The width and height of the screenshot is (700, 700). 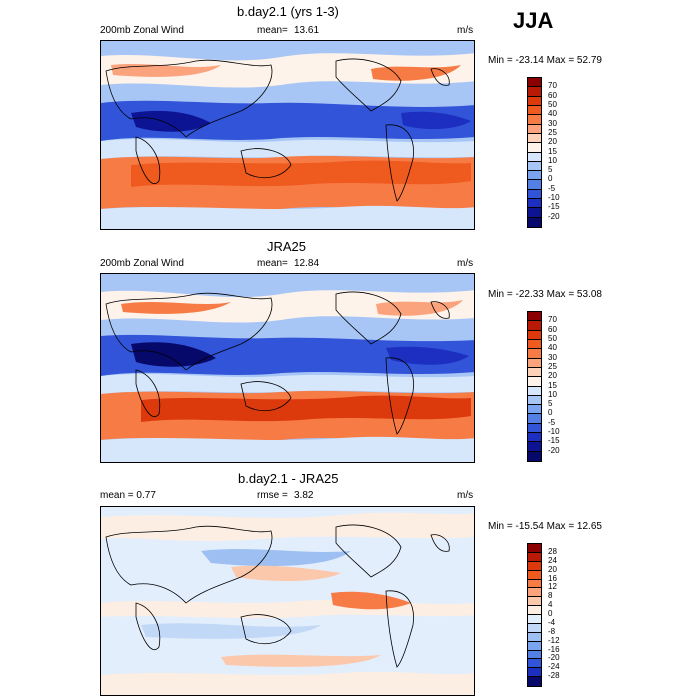 What do you see at coordinates (465, 495) in the screenshot?
I see `panel-3-units: m/s` at bounding box center [465, 495].